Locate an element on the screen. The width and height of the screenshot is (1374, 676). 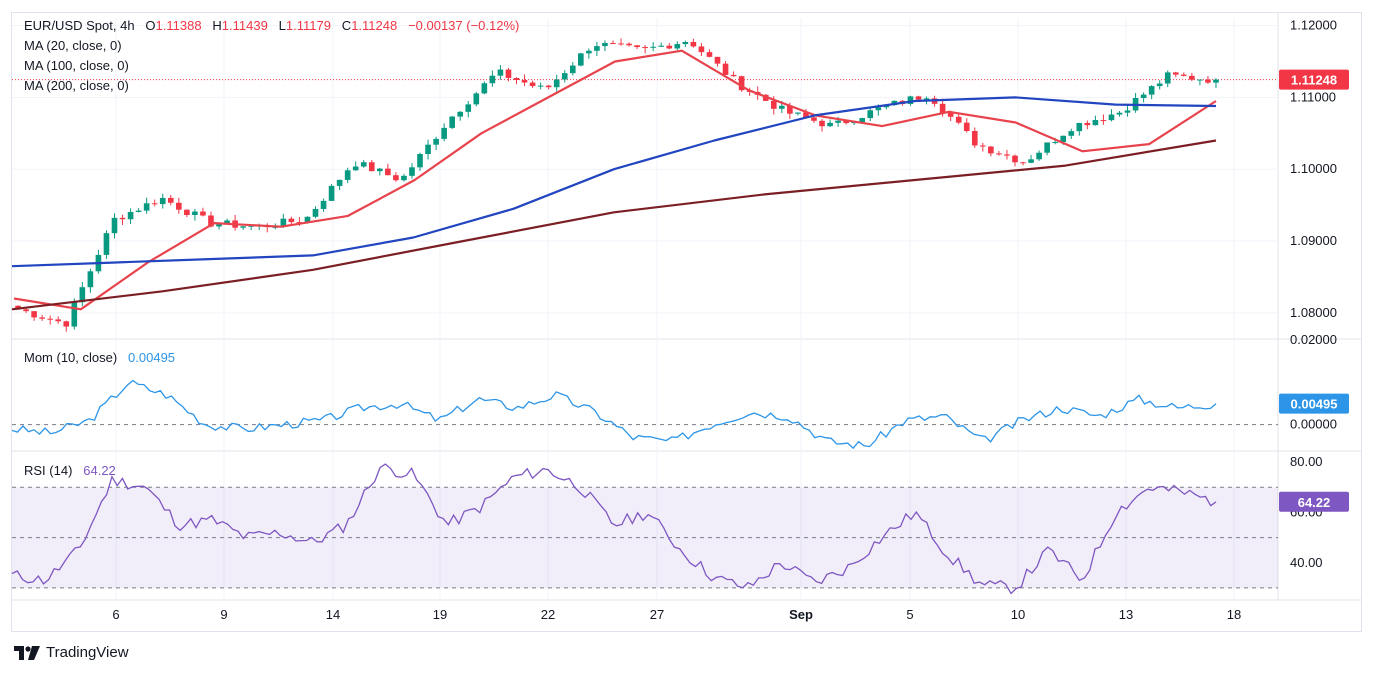
mom-label: Mom (10, close) is located at coordinates (71, 357).